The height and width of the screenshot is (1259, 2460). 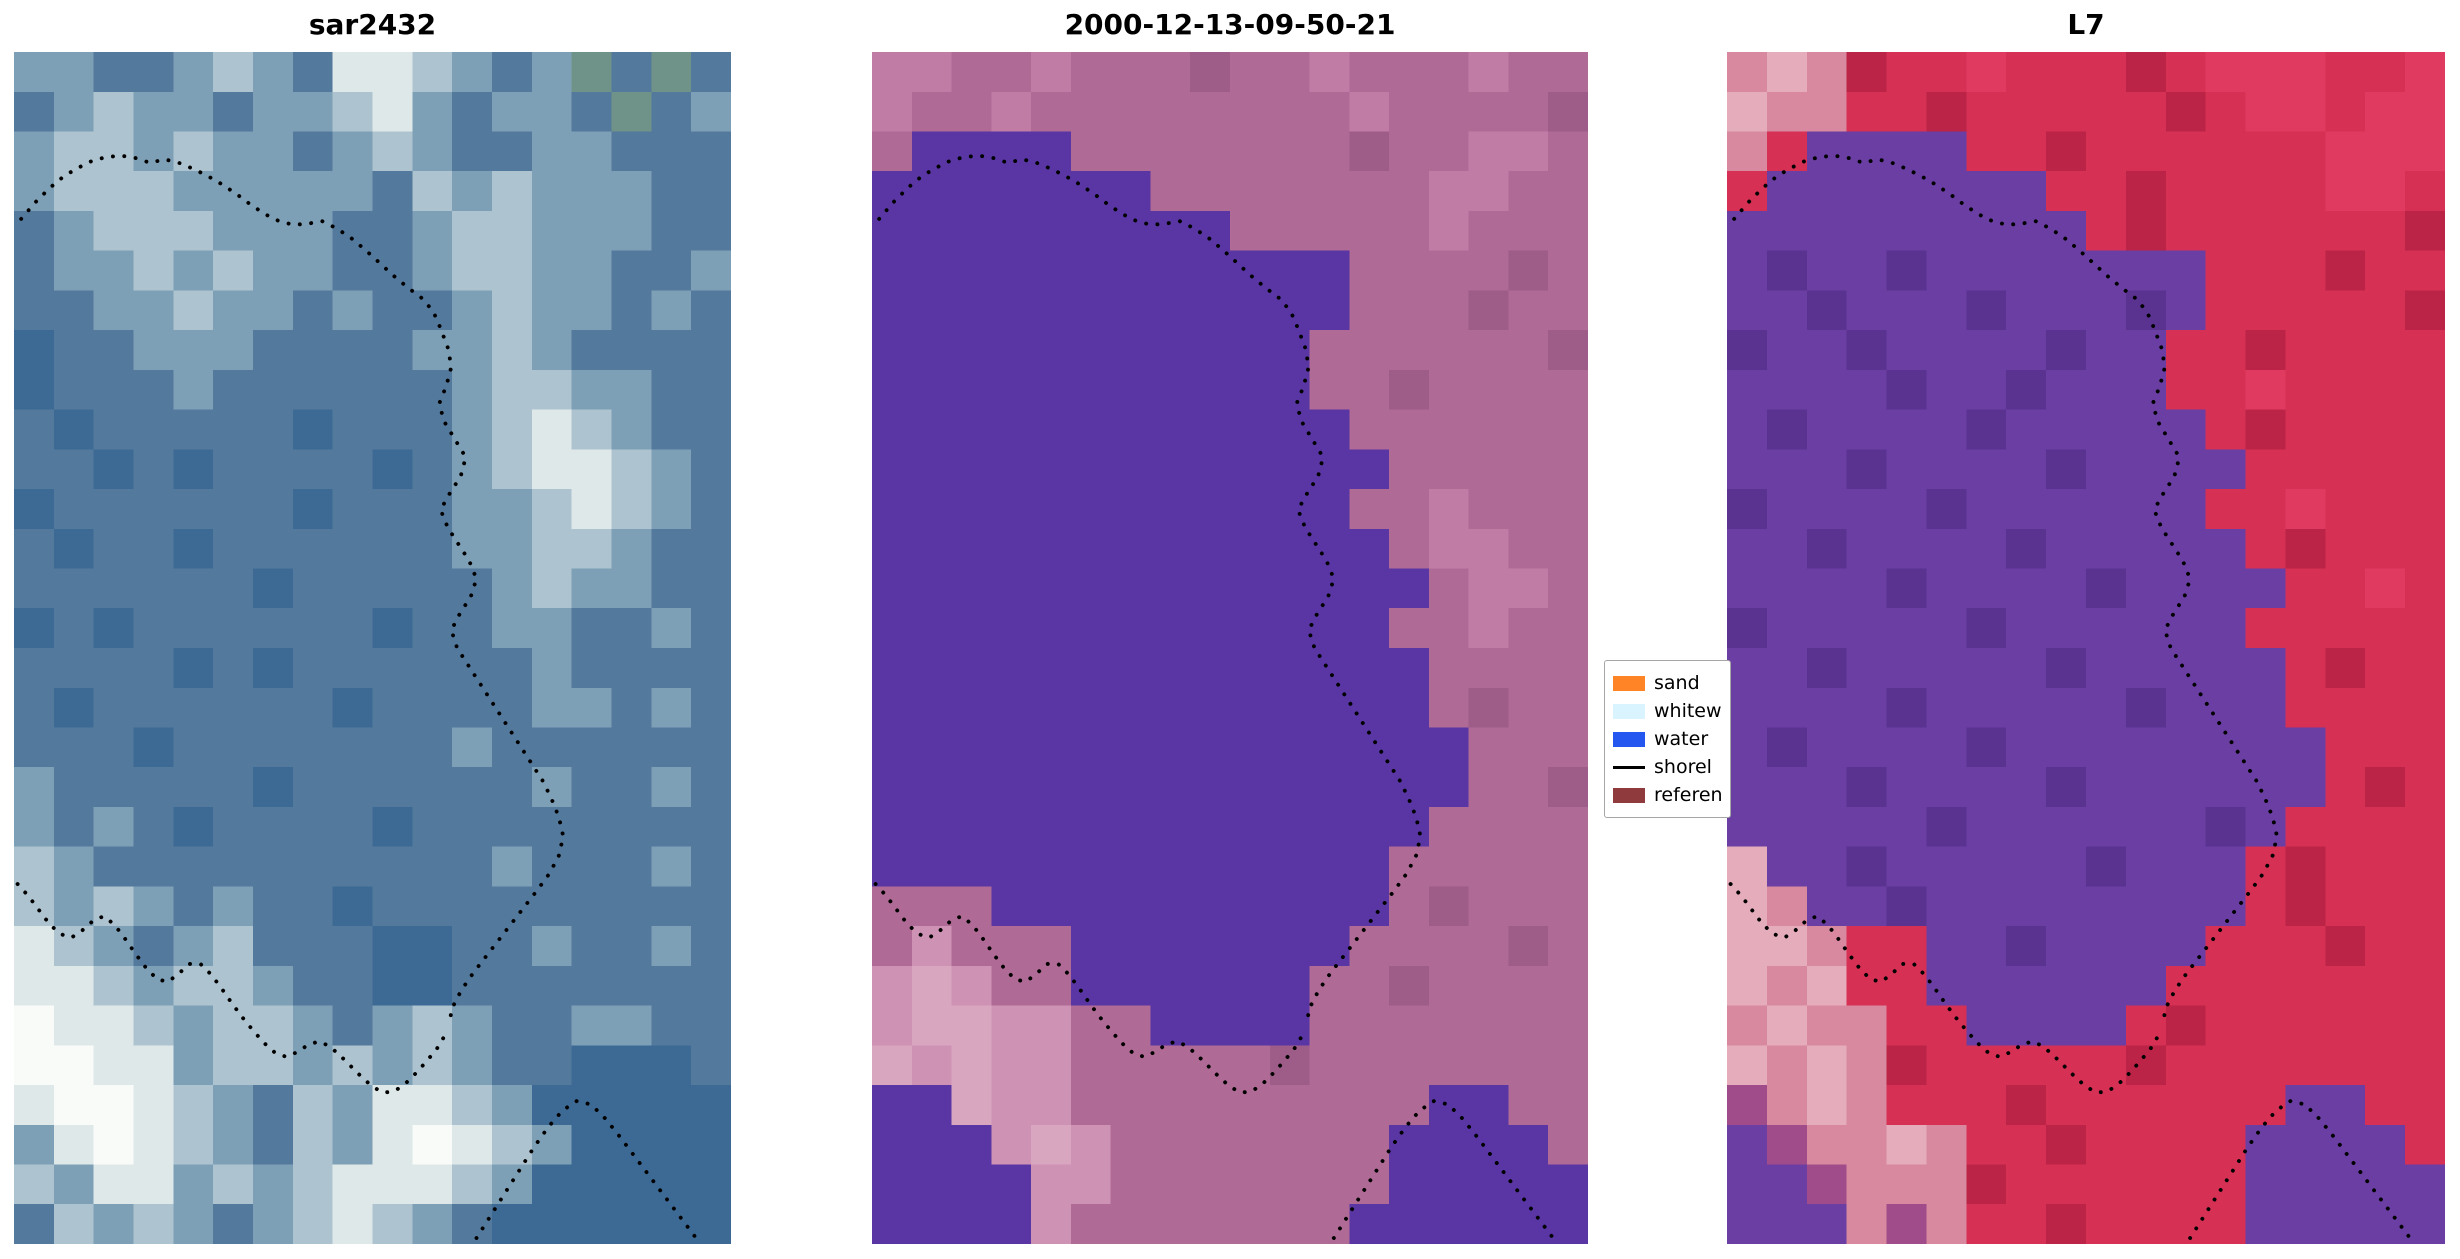 I want to click on legend-label: shorel, so click(x=1683, y=767).